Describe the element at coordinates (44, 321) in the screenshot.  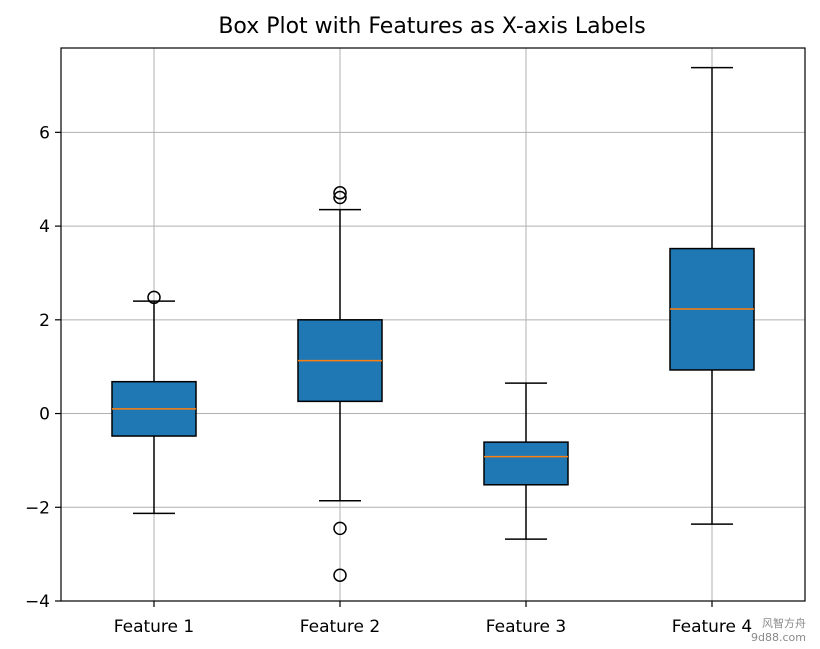
I see `y-tick-label: 2` at that location.